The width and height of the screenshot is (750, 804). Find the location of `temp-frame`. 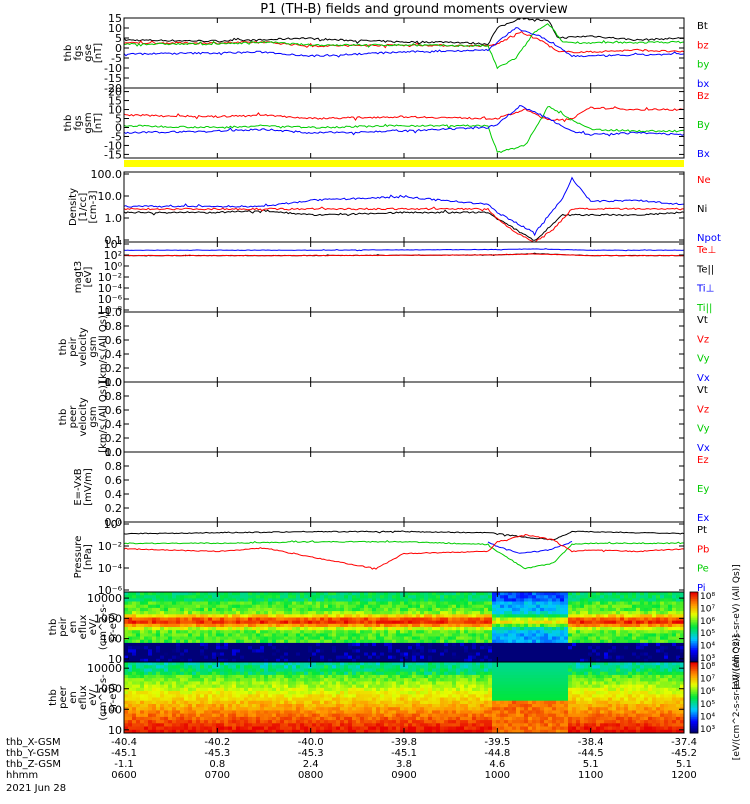

temp-frame is located at coordinates (404, 277).